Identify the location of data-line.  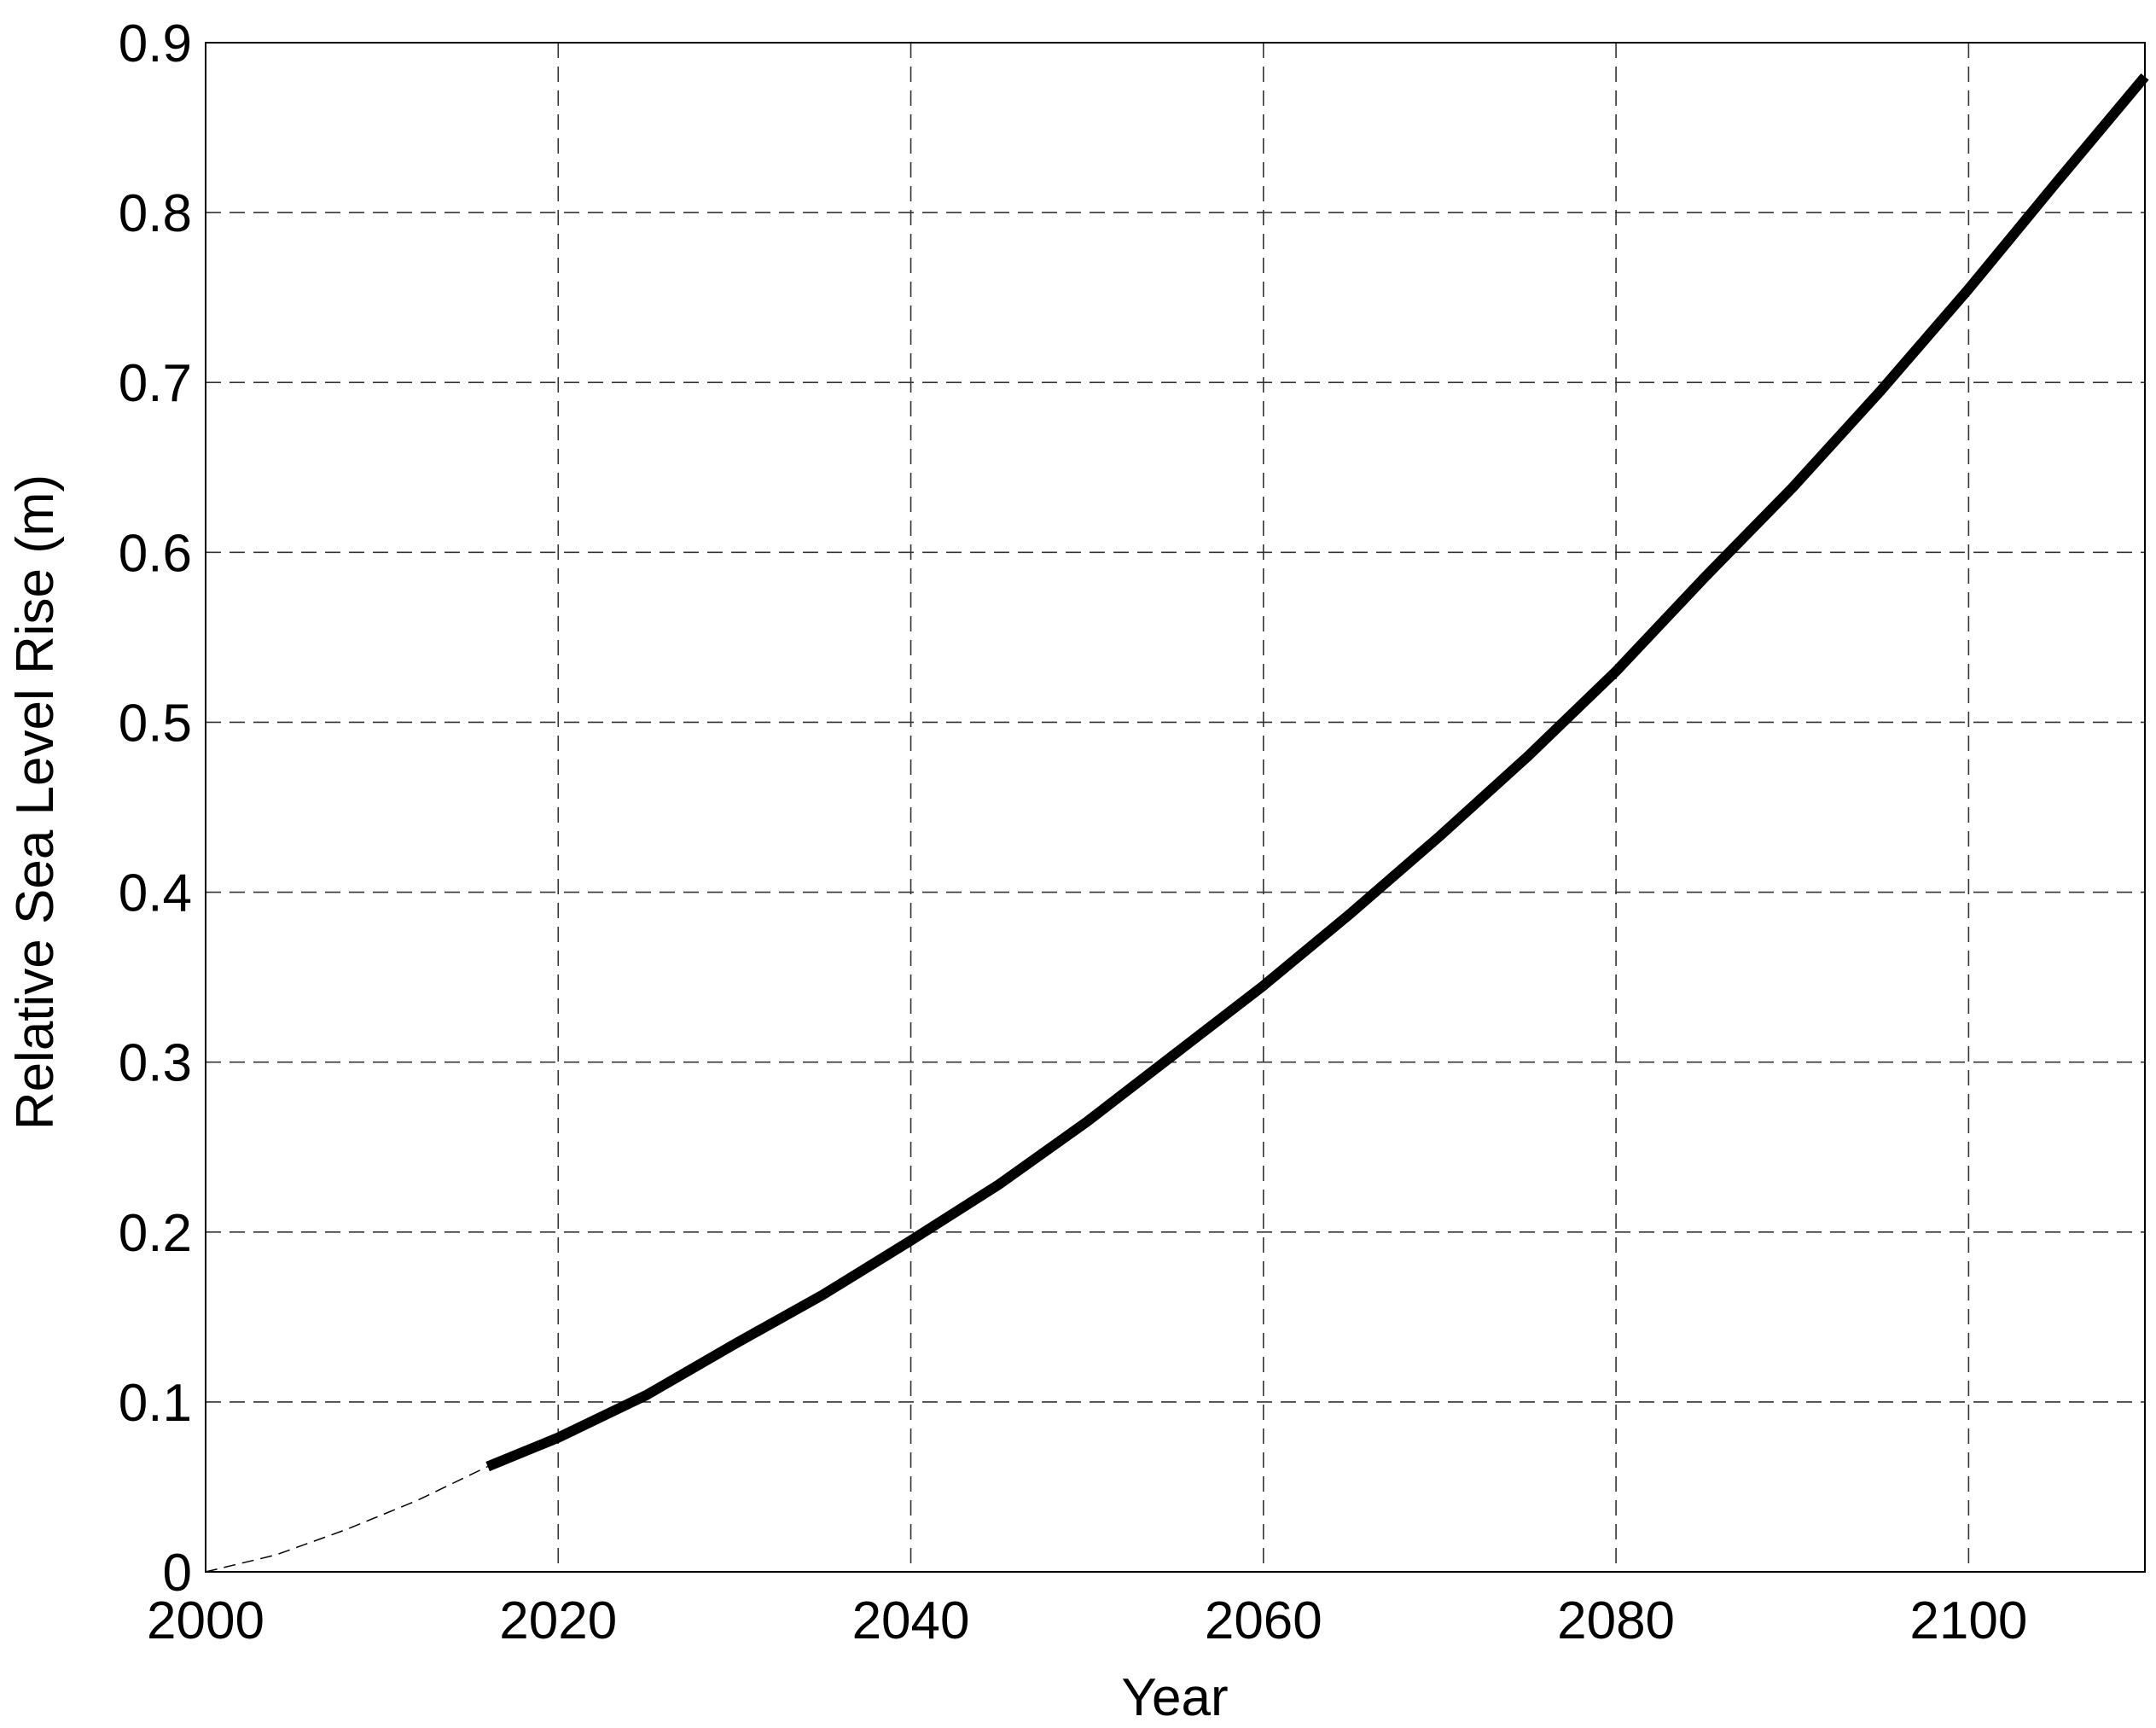
(346, 1519).